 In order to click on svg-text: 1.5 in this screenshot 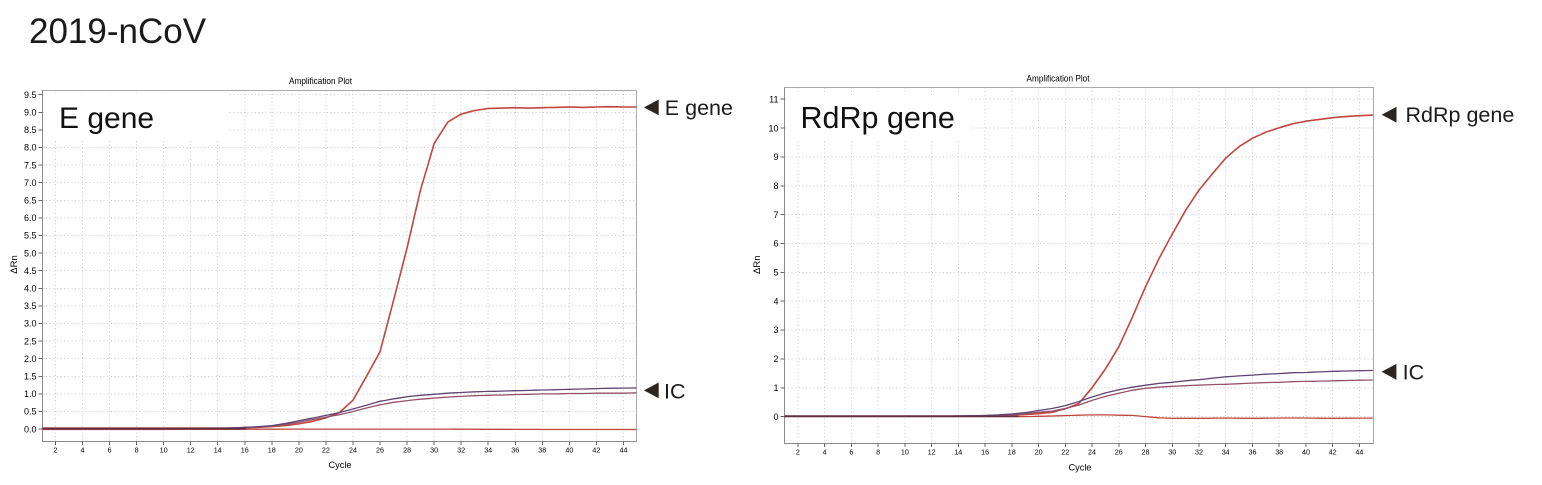, I will do `click(30, 377)`.